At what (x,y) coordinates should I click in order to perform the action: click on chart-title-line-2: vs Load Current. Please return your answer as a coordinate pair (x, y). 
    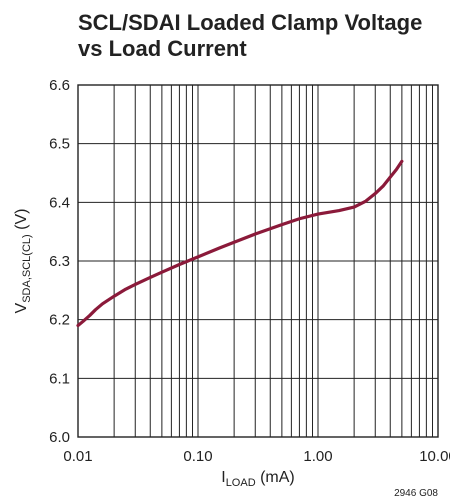
    Looking at the image, I should click on (162, 48).